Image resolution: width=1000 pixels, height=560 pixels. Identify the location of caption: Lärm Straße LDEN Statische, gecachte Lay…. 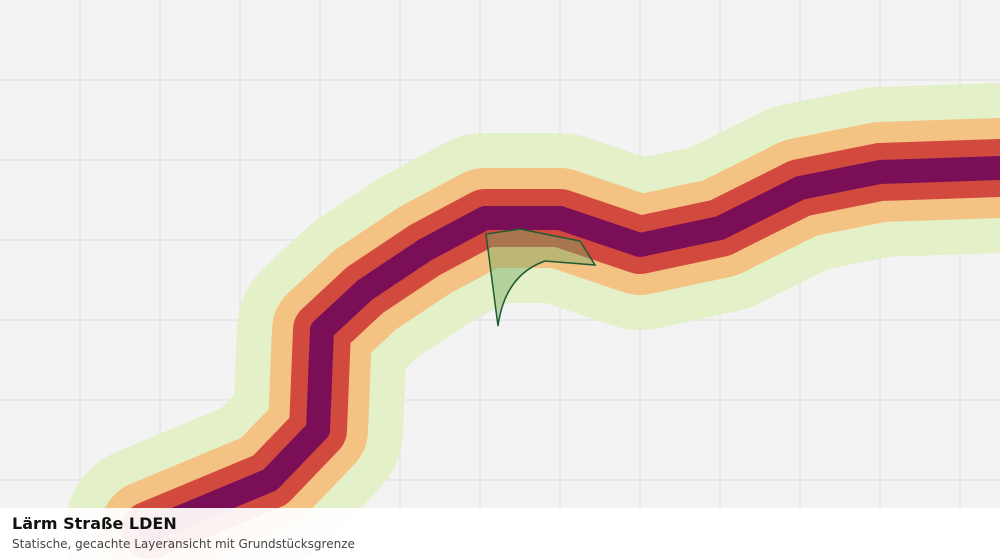
(500, 534).